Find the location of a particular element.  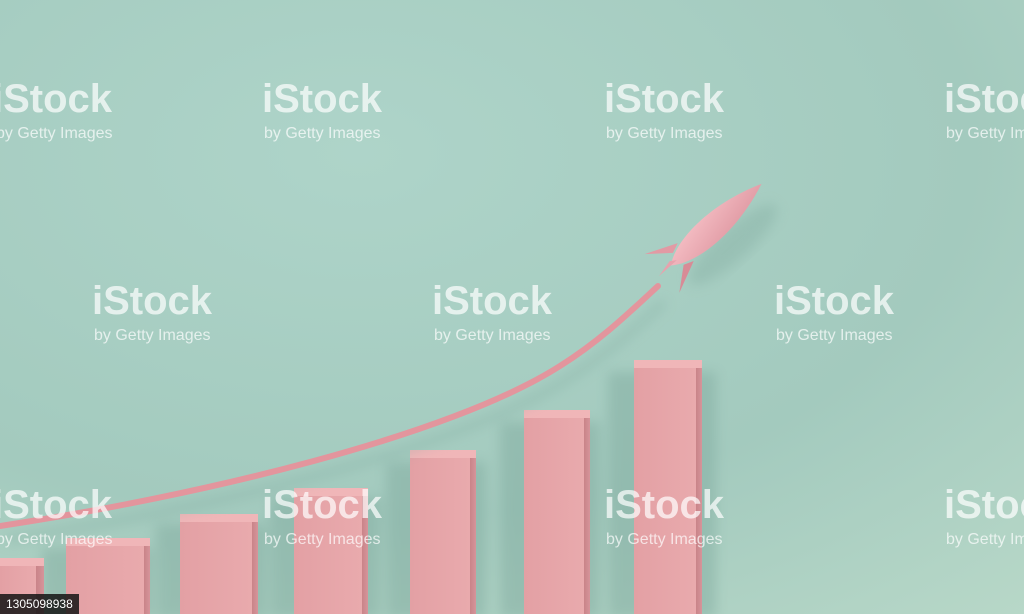

rocket-icon is located at coordinates (711, 238).